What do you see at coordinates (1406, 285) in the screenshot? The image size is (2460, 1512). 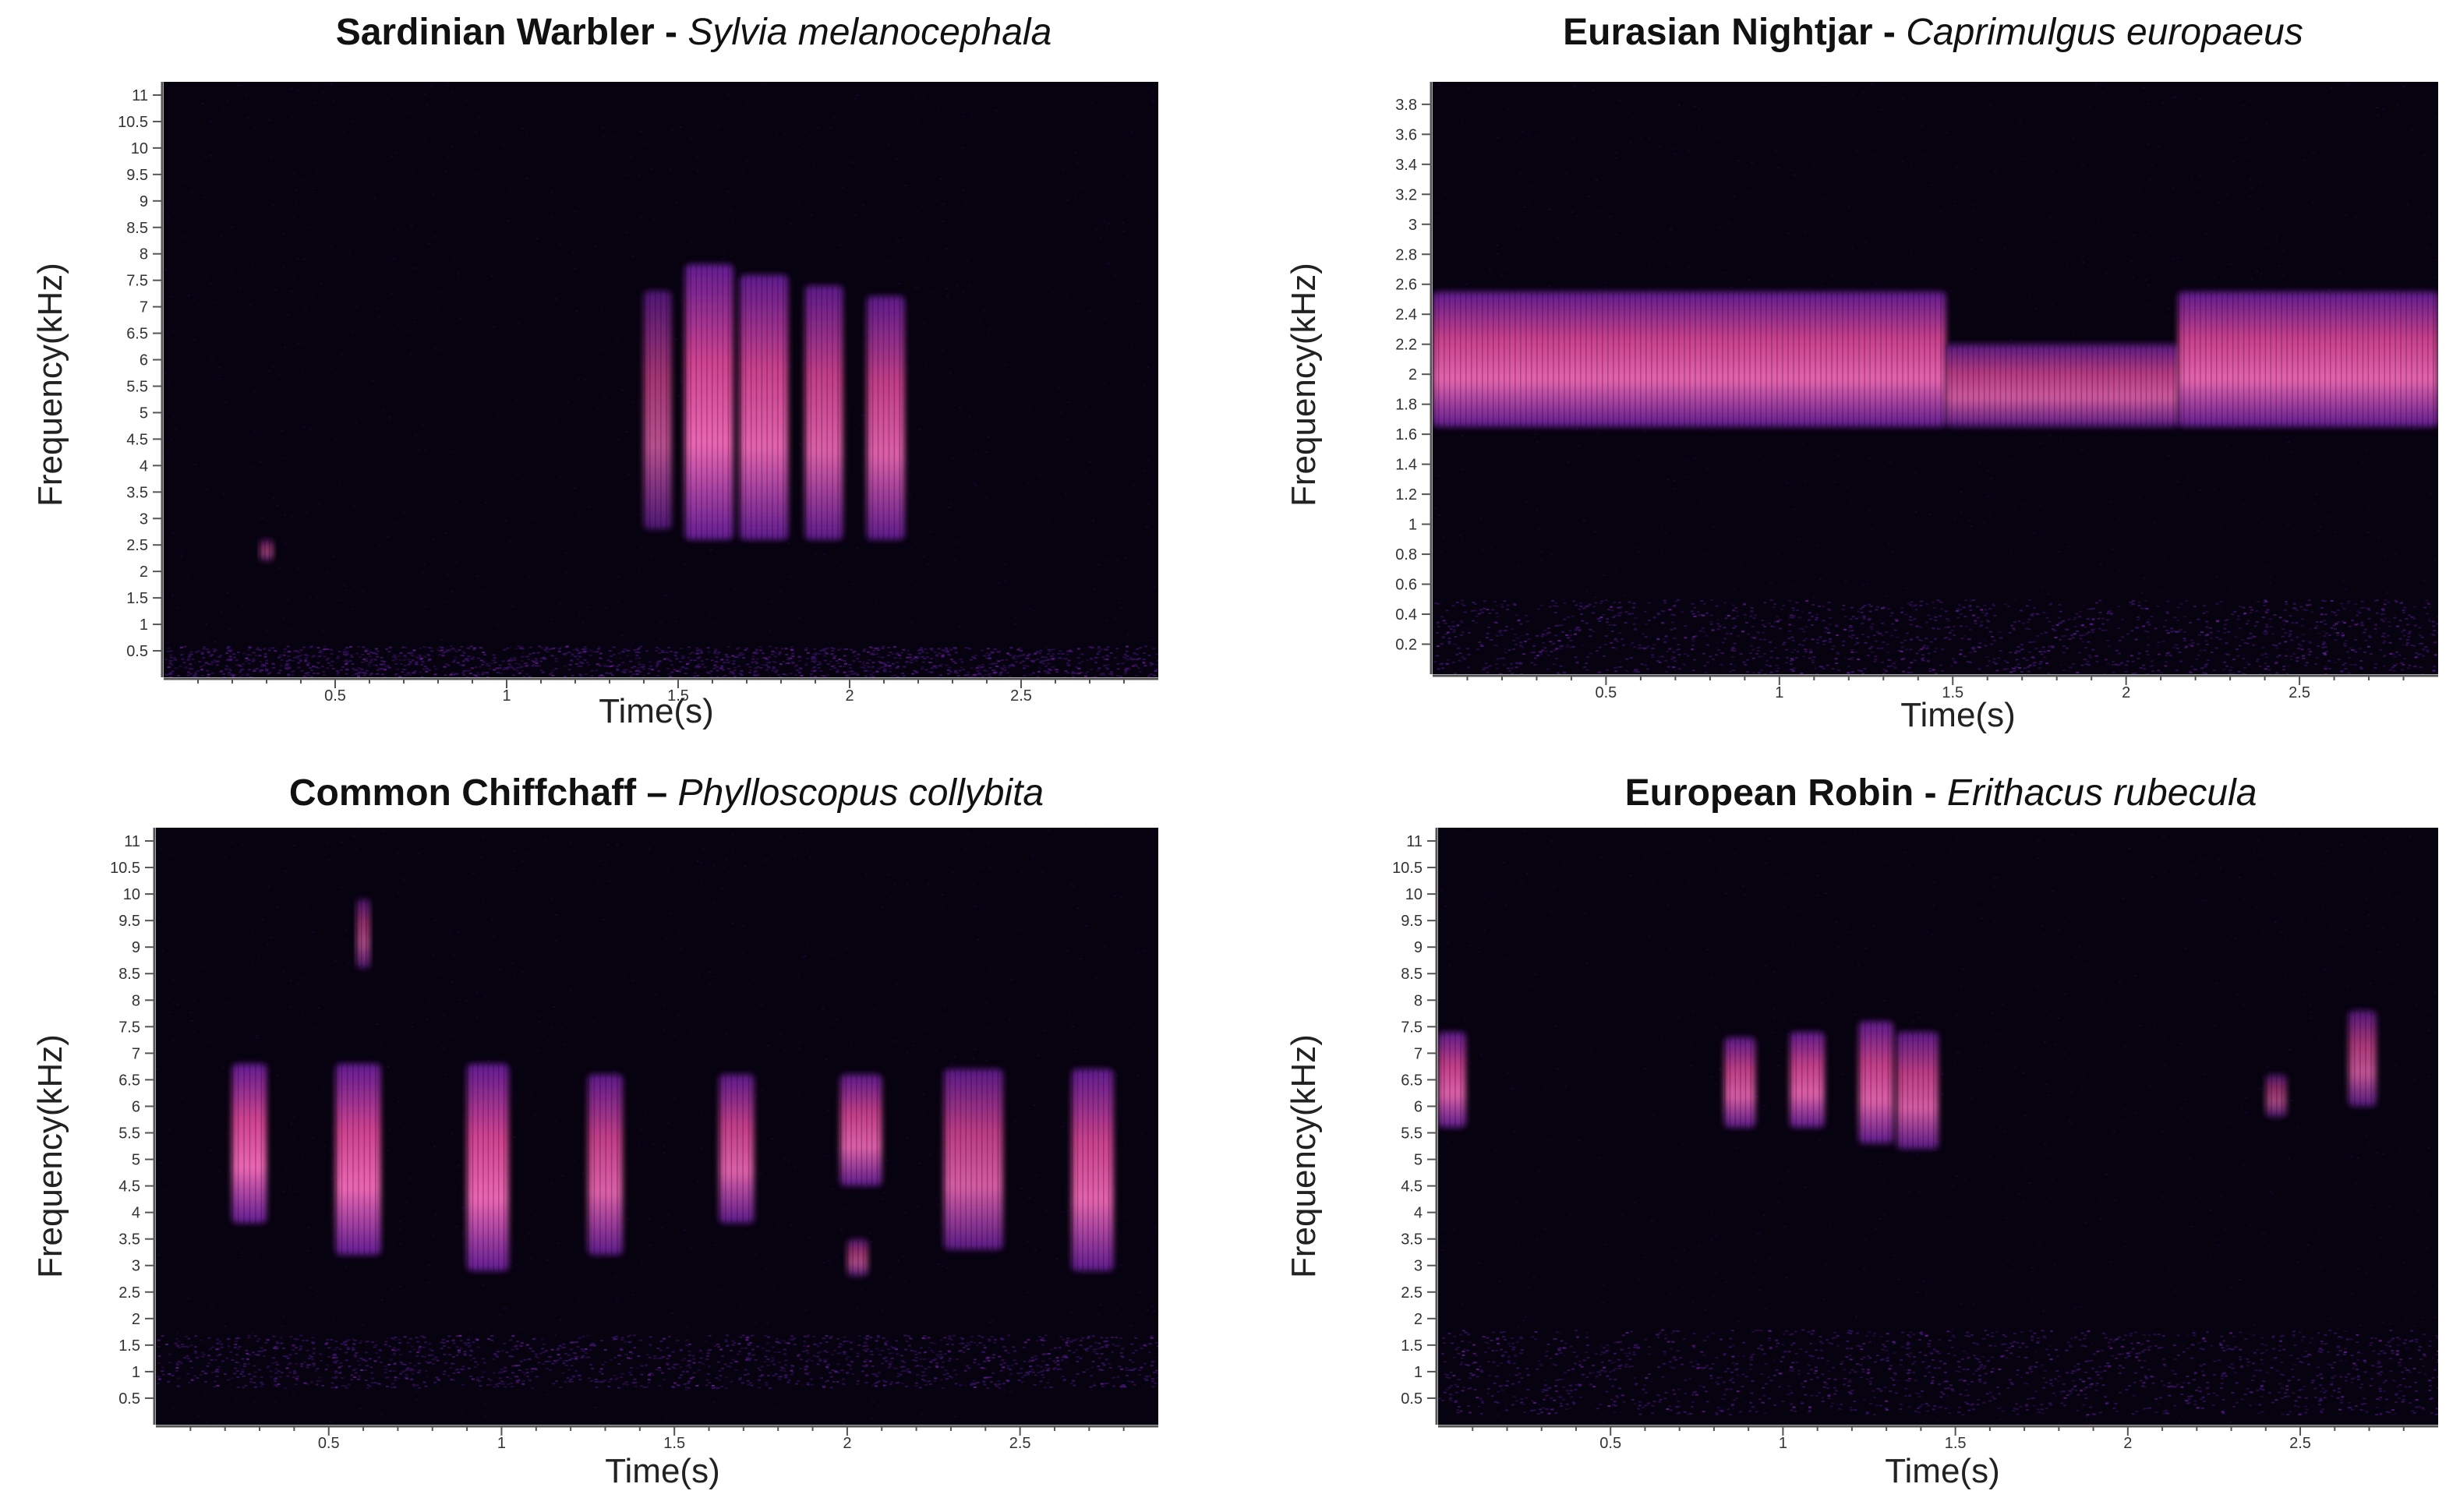 I see `y-tick-label: 2.6` at bounding box center [1406, 285].